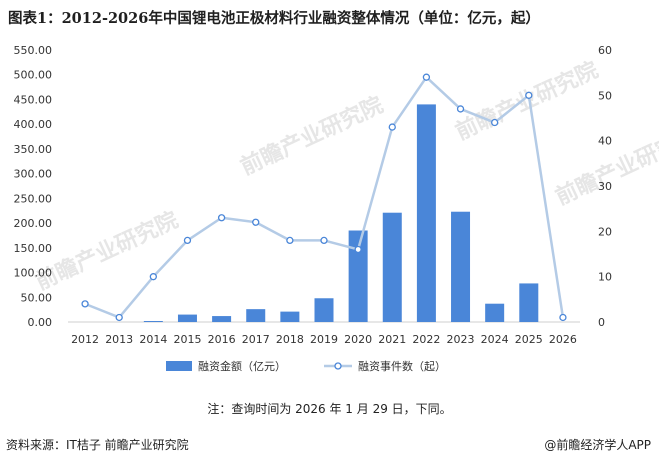  I want to click on right-tick-label: 0, so click(601, 322).